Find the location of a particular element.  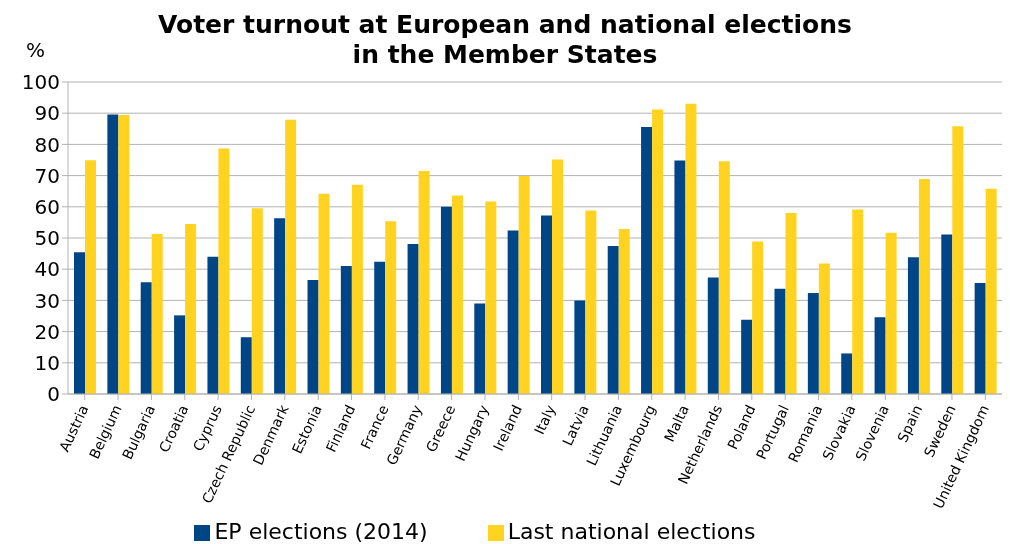

x-tick-label: Italy is located at coordinates (545, 419).